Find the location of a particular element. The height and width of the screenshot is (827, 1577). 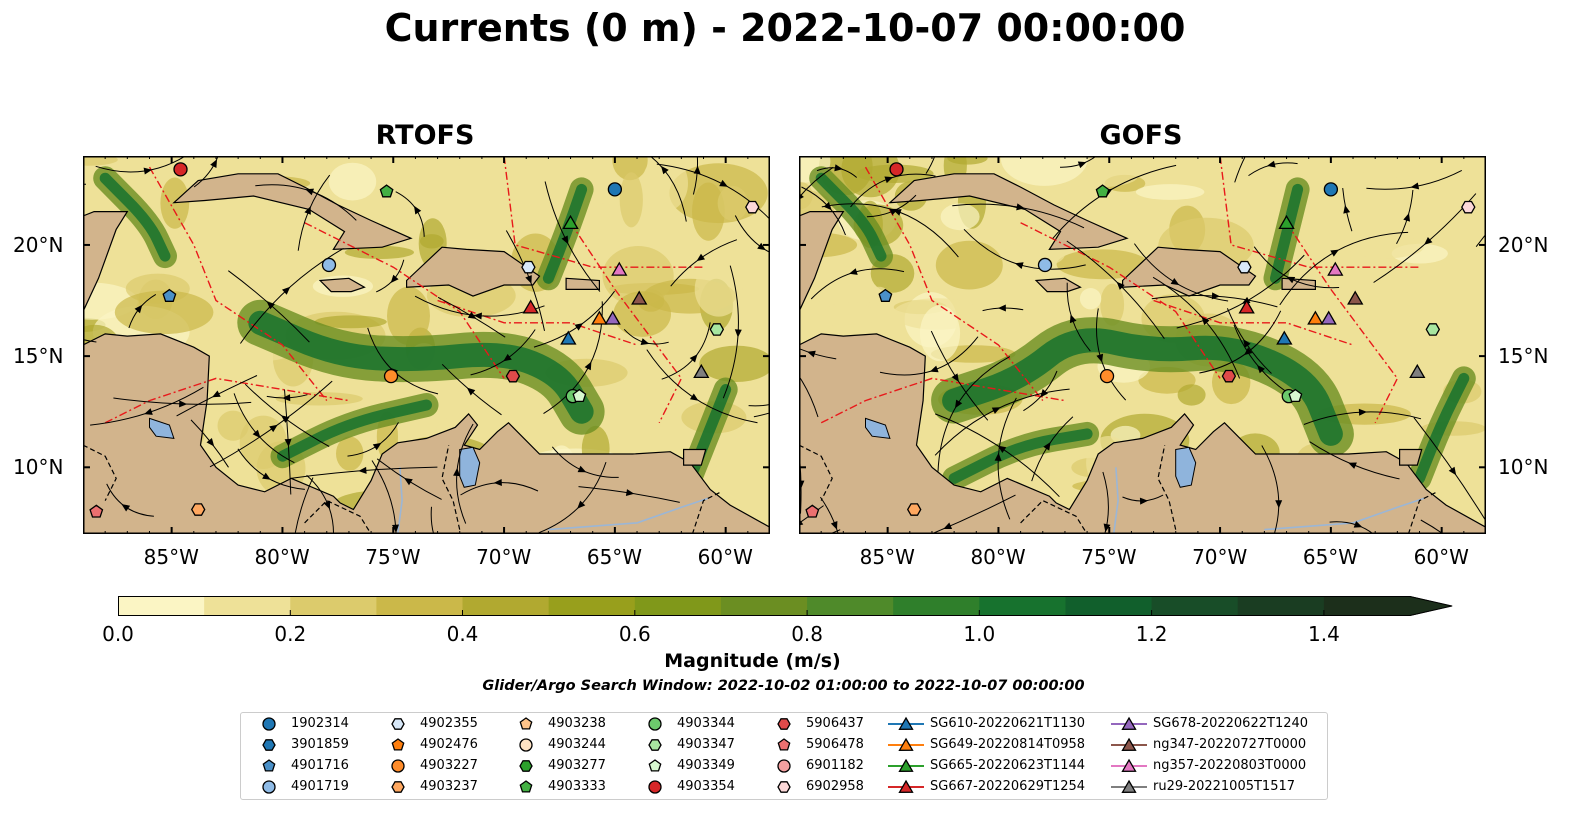

marker-SG667-20220629T1254 is located at coordinates (1246, 306).